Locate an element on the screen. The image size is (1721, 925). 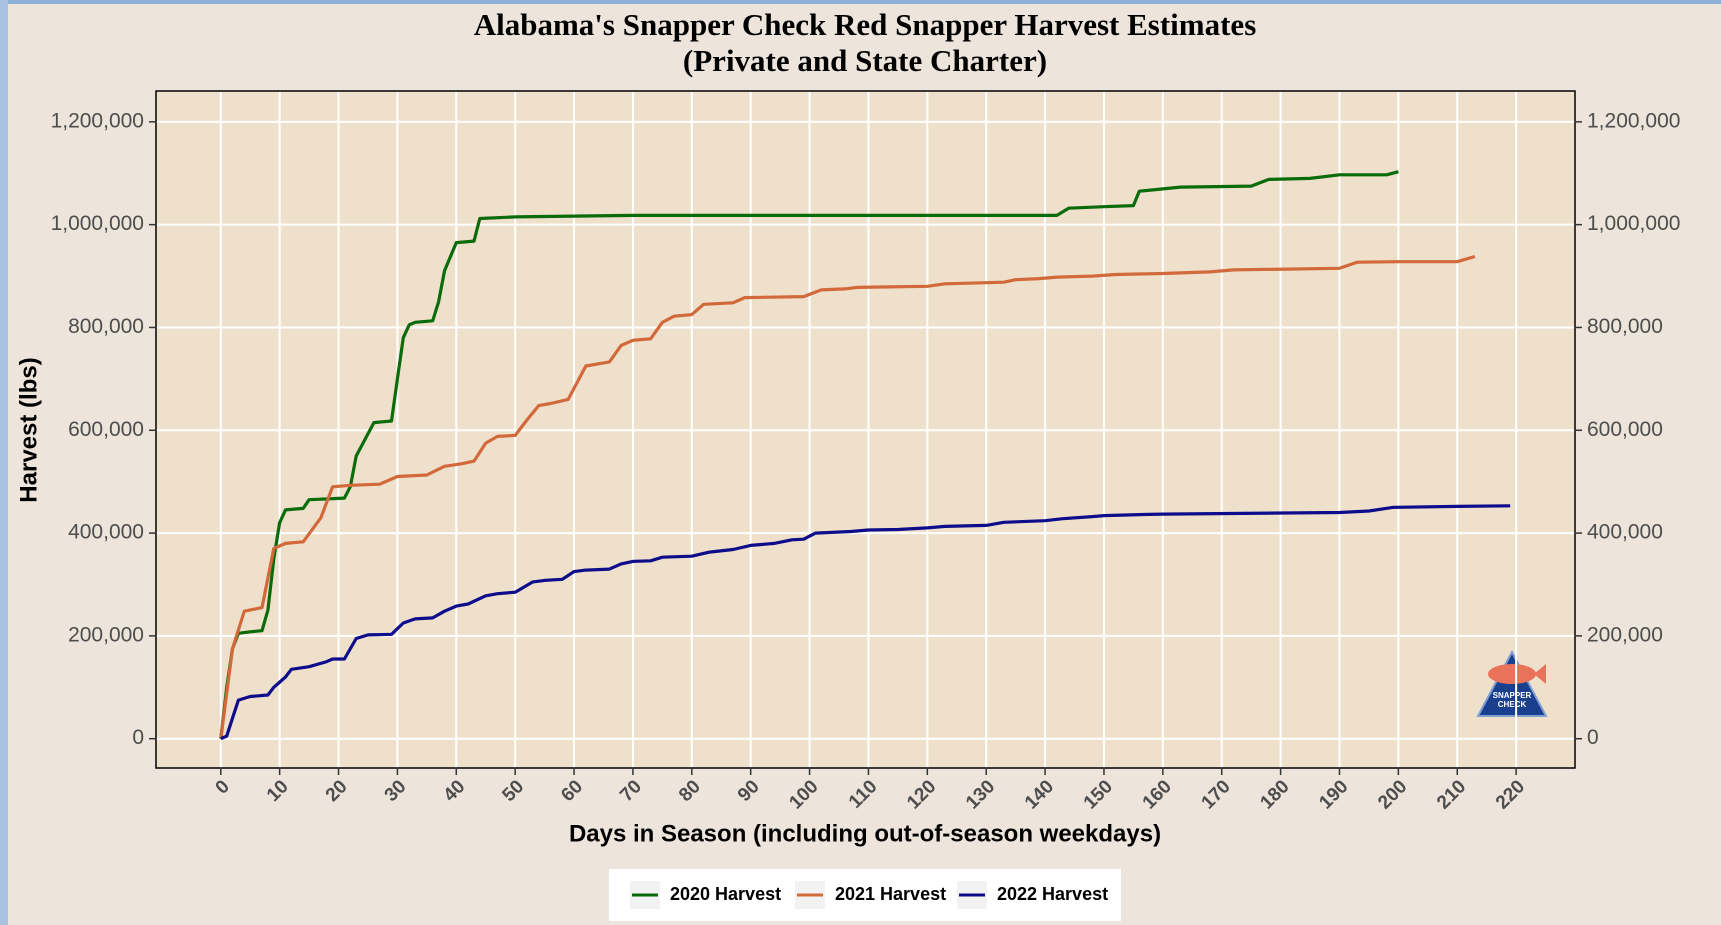
legend-label: 2022 Harvest is located at coordinates (1052, 894).